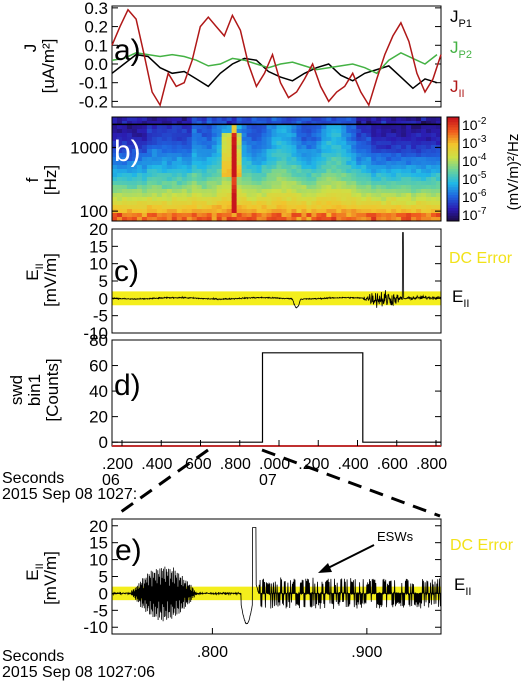  I want to click on panel-b-colorbar: 10-210-310-410-510-610-7(mV/m)²/Hz, so click(484, 169).